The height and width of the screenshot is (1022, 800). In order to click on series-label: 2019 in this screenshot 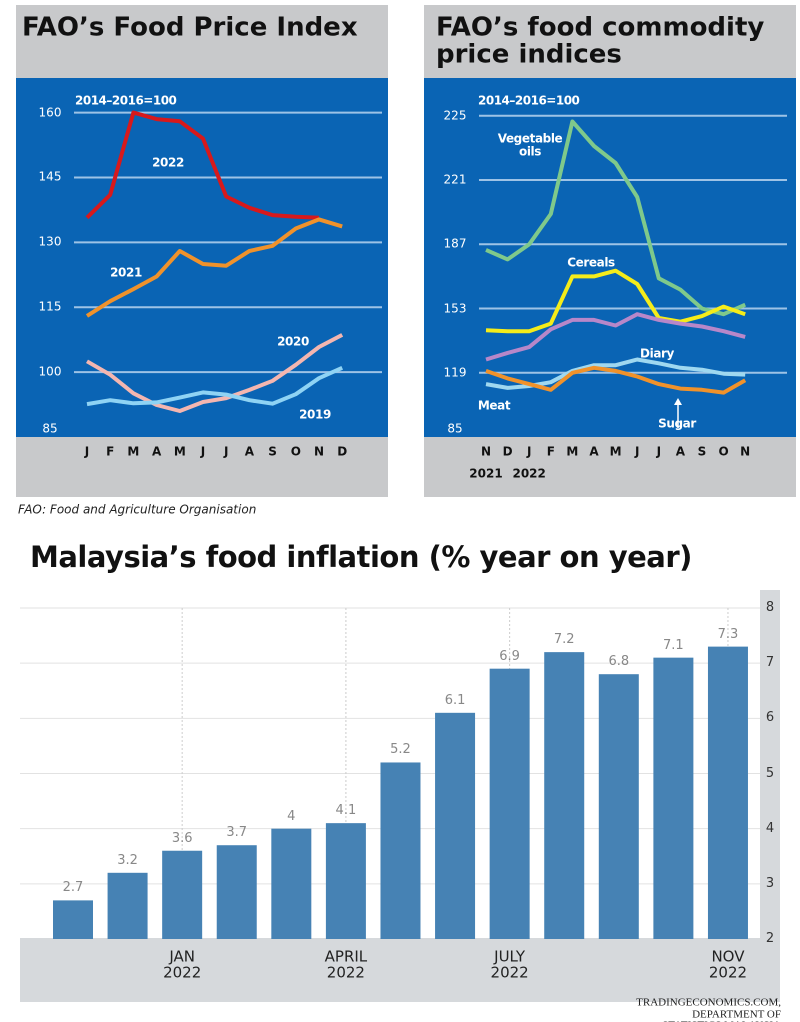, I will do `click(315, 414)`.